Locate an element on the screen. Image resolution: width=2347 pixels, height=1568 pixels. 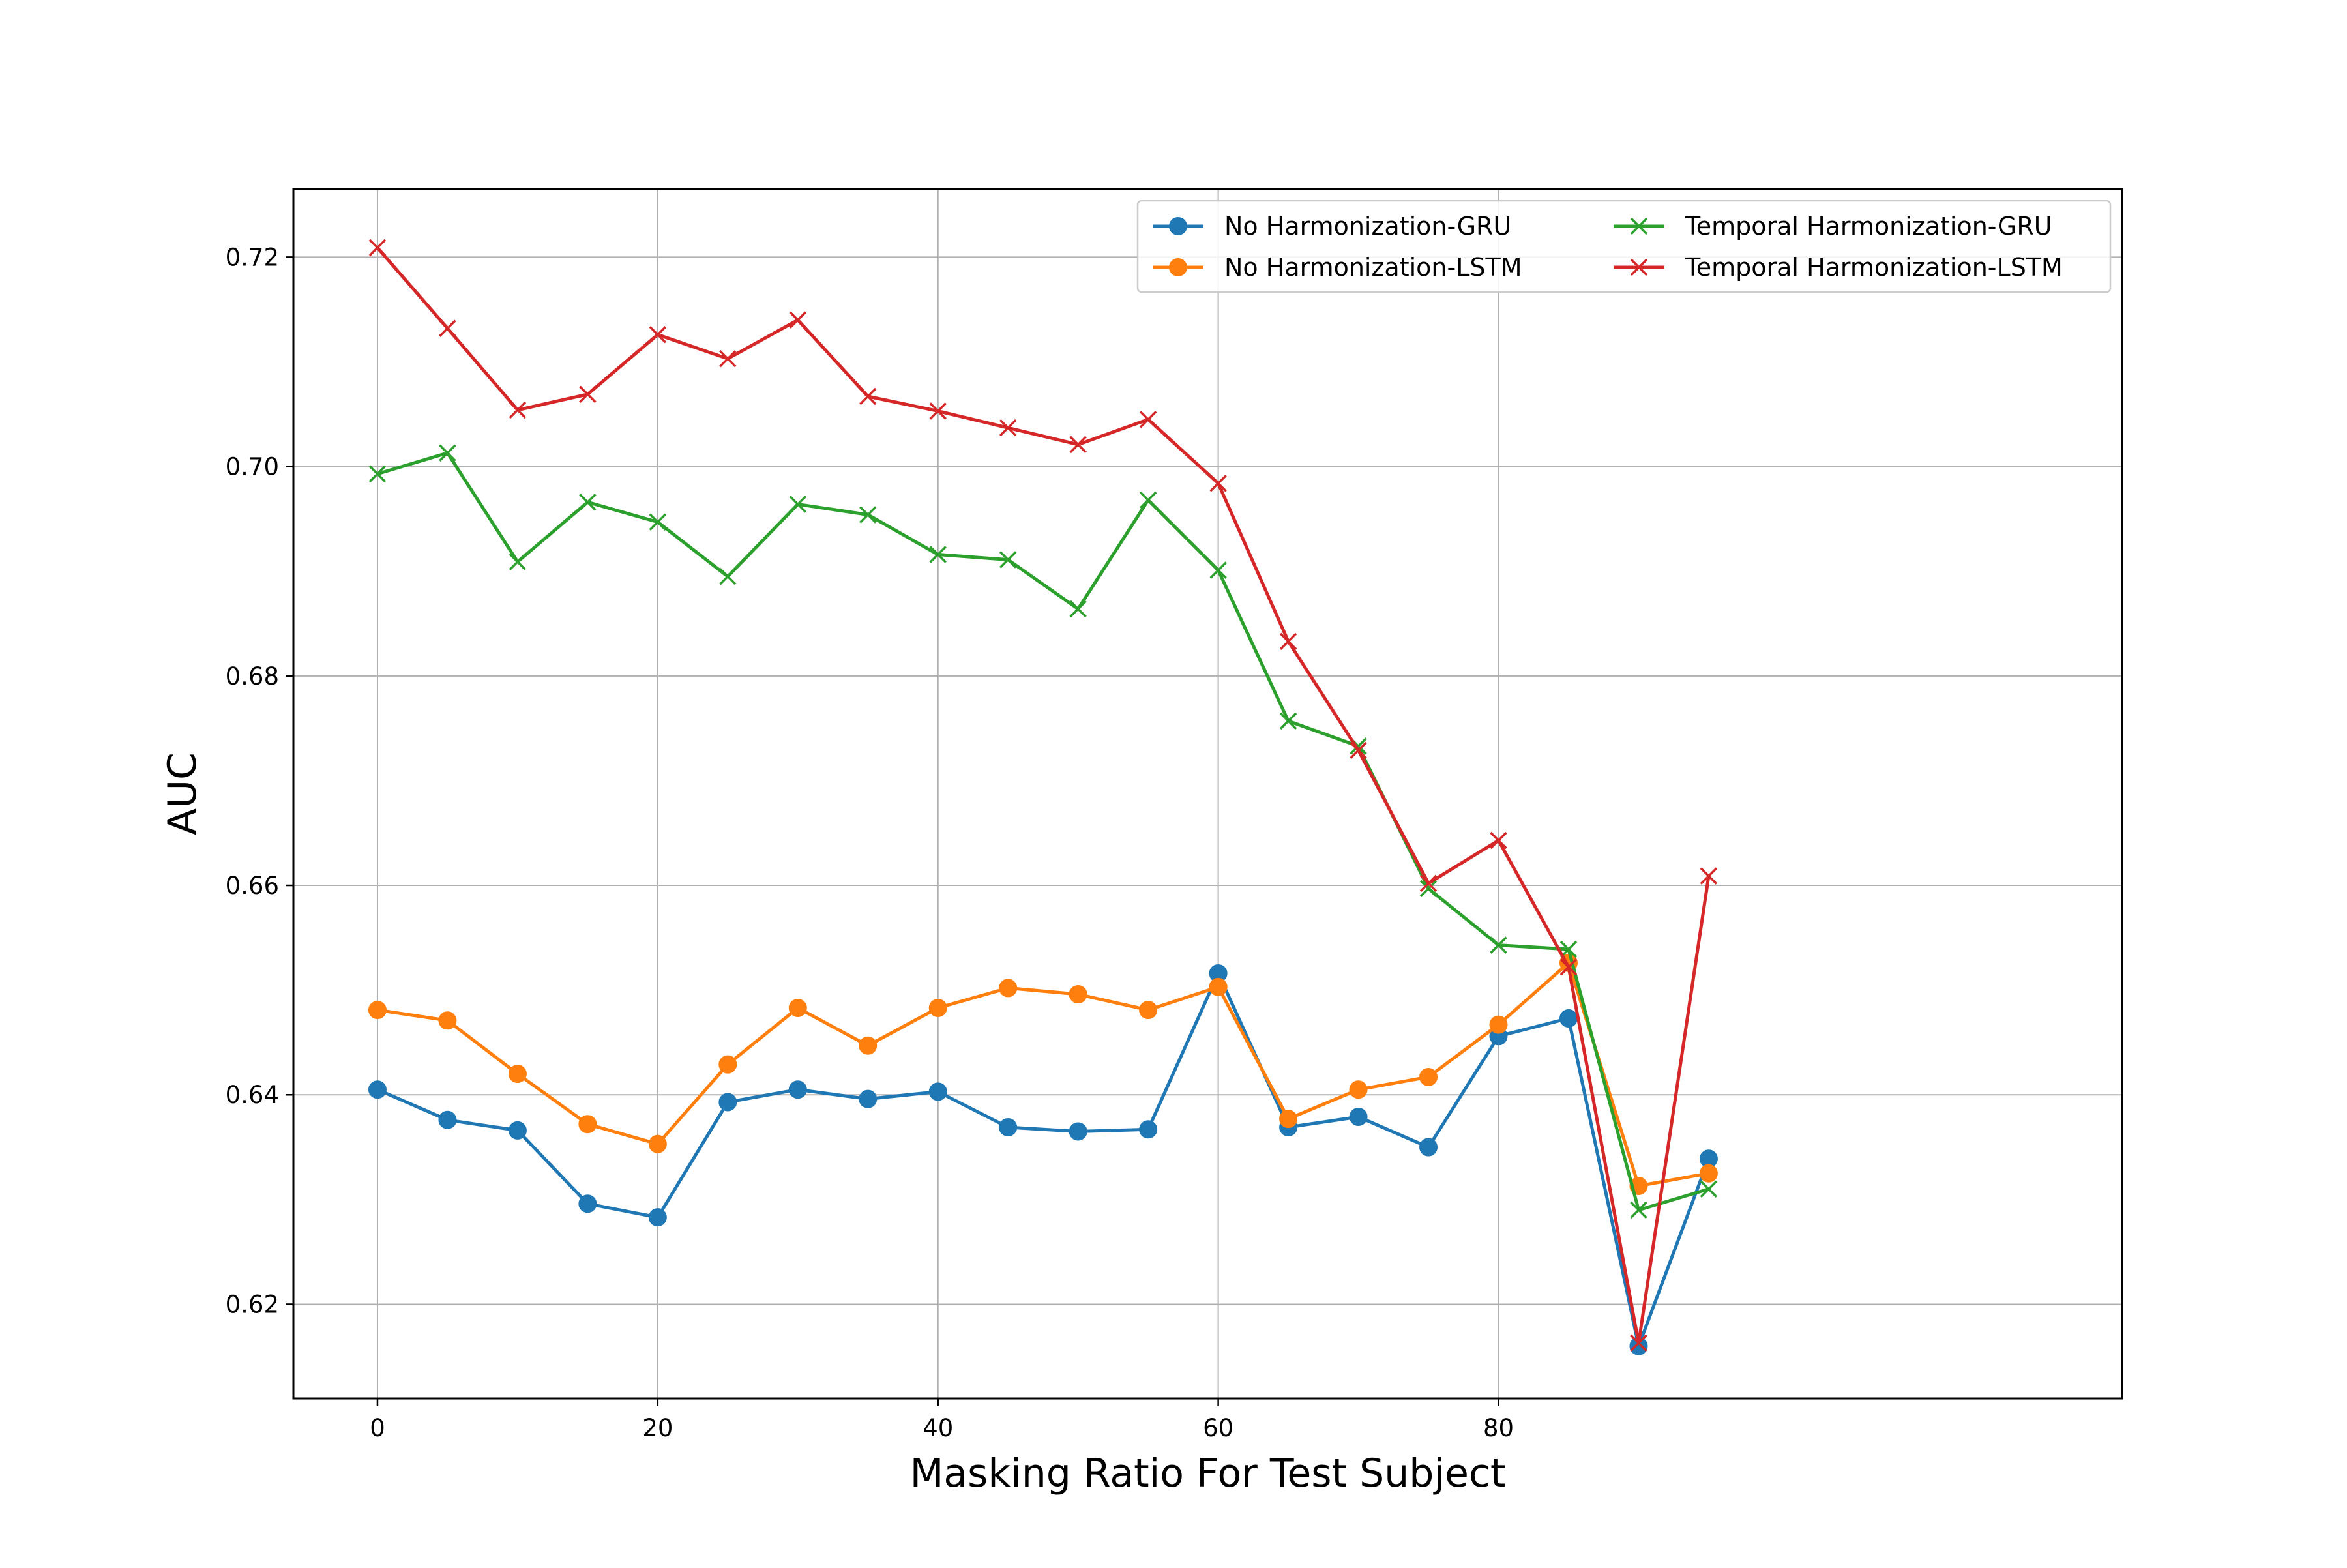
legend-item: No Harmonization-LSTM is located at coordinates (1337, 267).